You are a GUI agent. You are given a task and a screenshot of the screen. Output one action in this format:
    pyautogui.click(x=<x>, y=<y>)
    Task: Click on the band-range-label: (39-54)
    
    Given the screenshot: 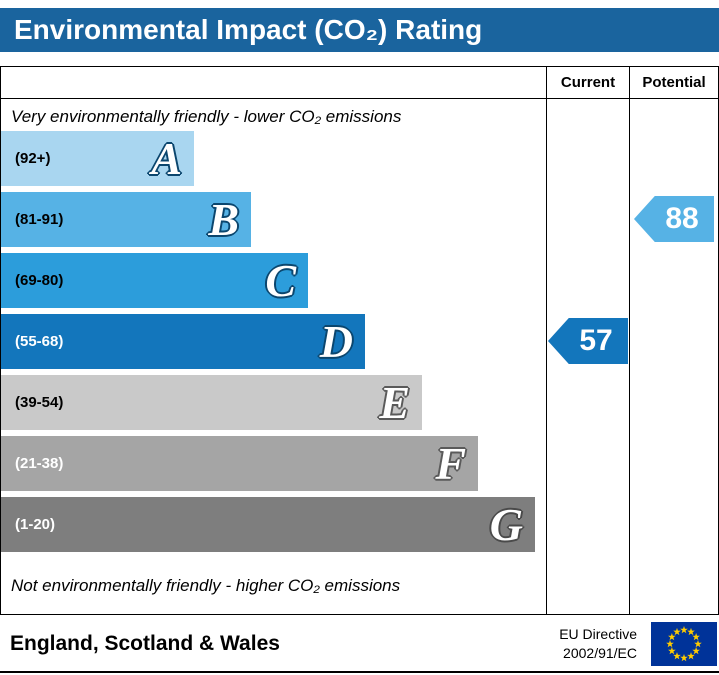 What is the action you would take?
    pyautogui.click(x=39, y=402)
    